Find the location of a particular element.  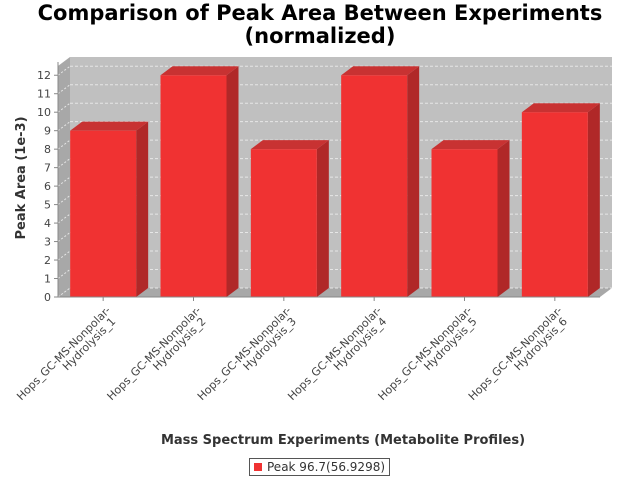

legend-swatch is located at coordinates (258, 467).